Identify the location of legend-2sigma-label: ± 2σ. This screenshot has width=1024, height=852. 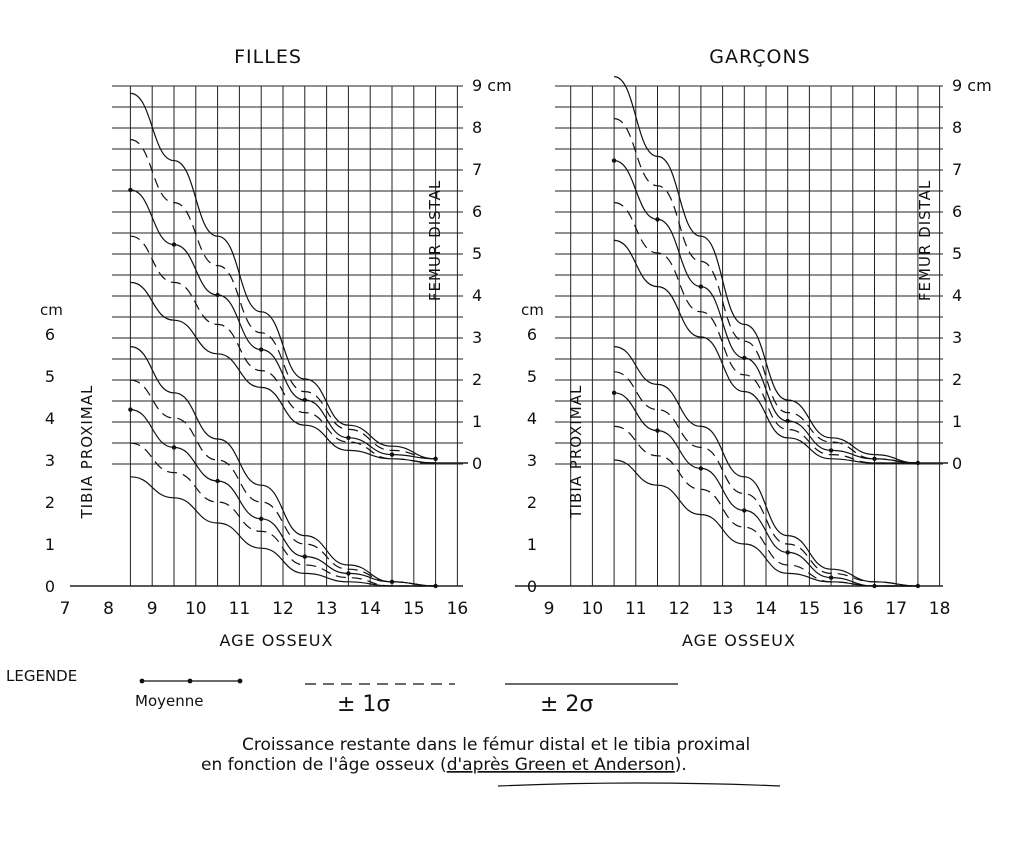
(566, 704).